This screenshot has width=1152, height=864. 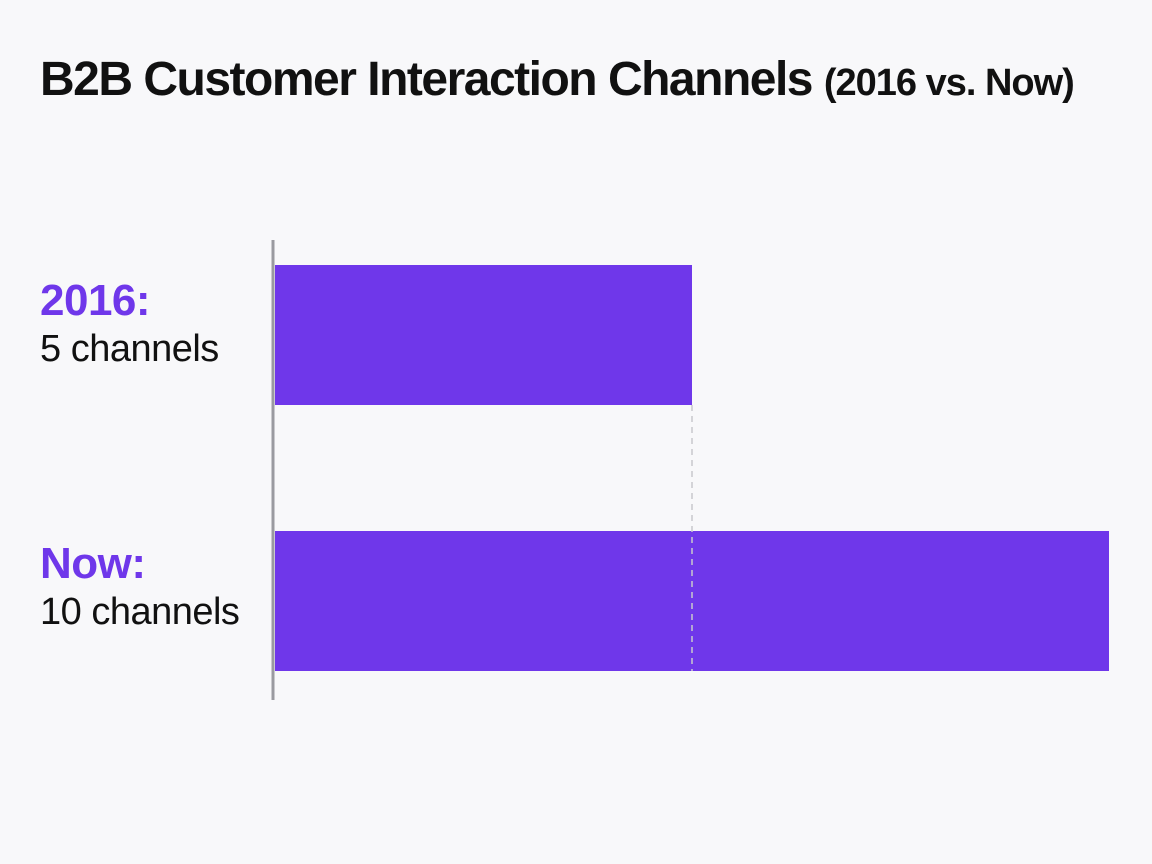 I want to click on category-label-now: Now: 10 channels, so click(x=140, y=587).